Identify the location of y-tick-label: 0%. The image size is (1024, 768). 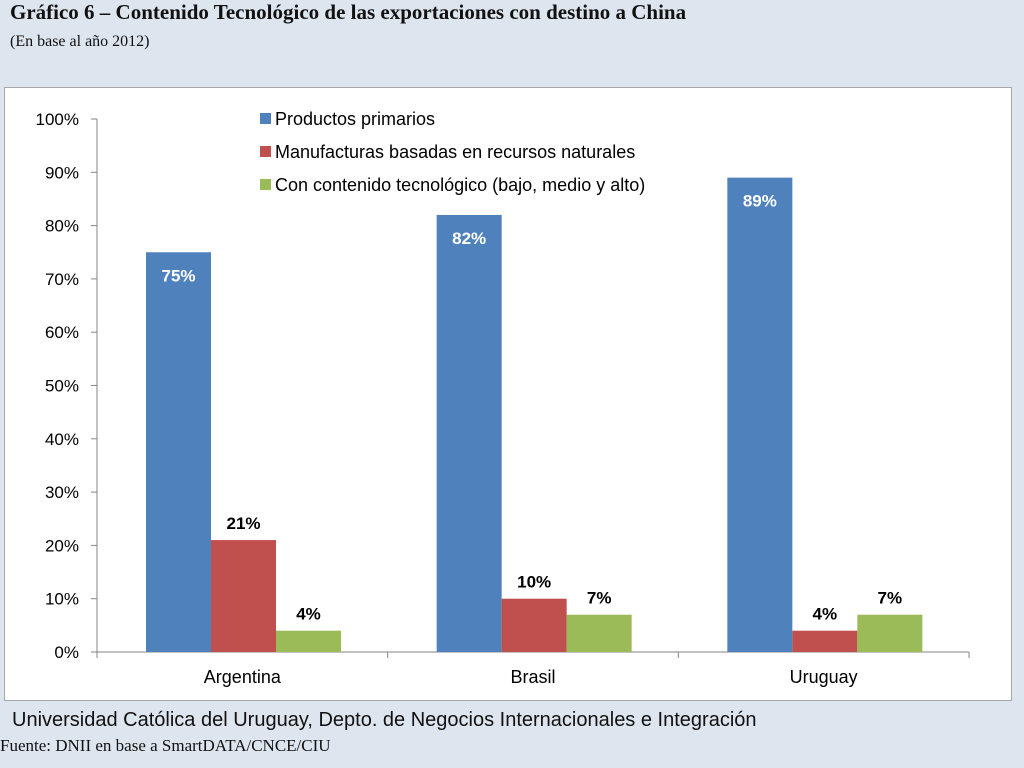
(66, 652).